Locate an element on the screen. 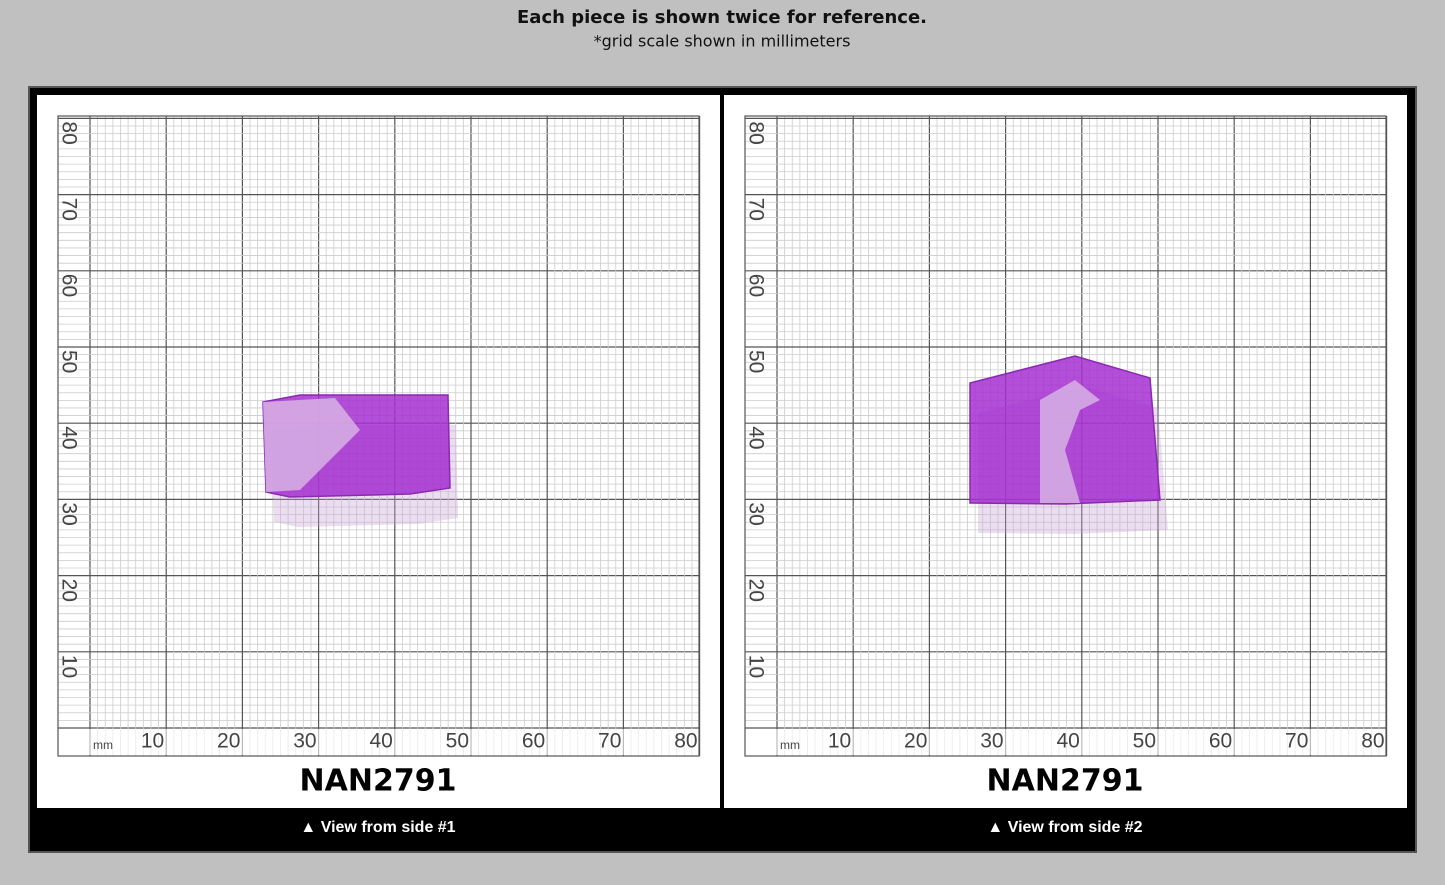 The height and width of the screenshot is (885, 1445). caption: ▲ View from side #2 is located at coordinates (1064, 827).